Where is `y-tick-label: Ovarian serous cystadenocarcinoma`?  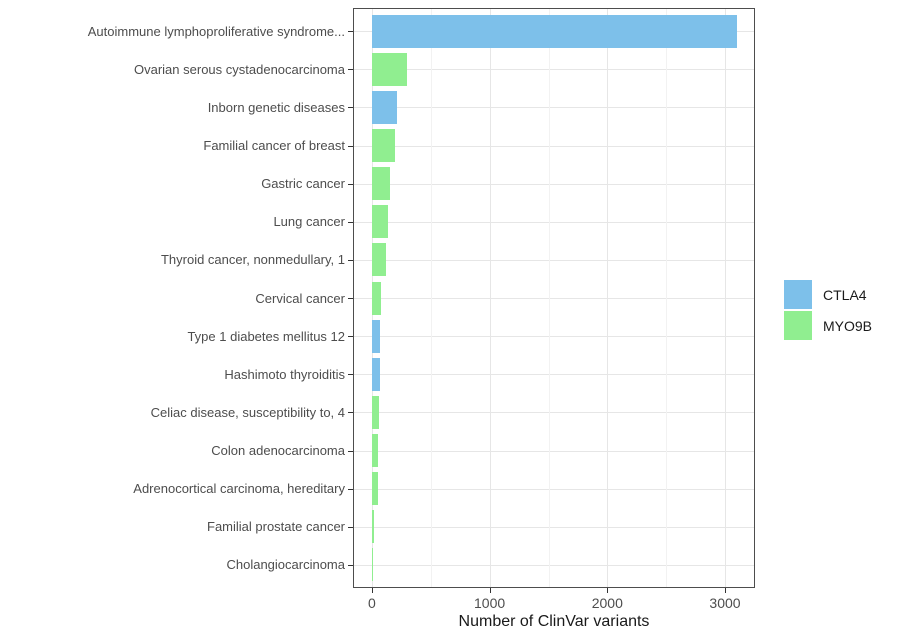 y-tick-label: Ovarian serous cystadenocarcinoma is located at coordinates (239, 69).